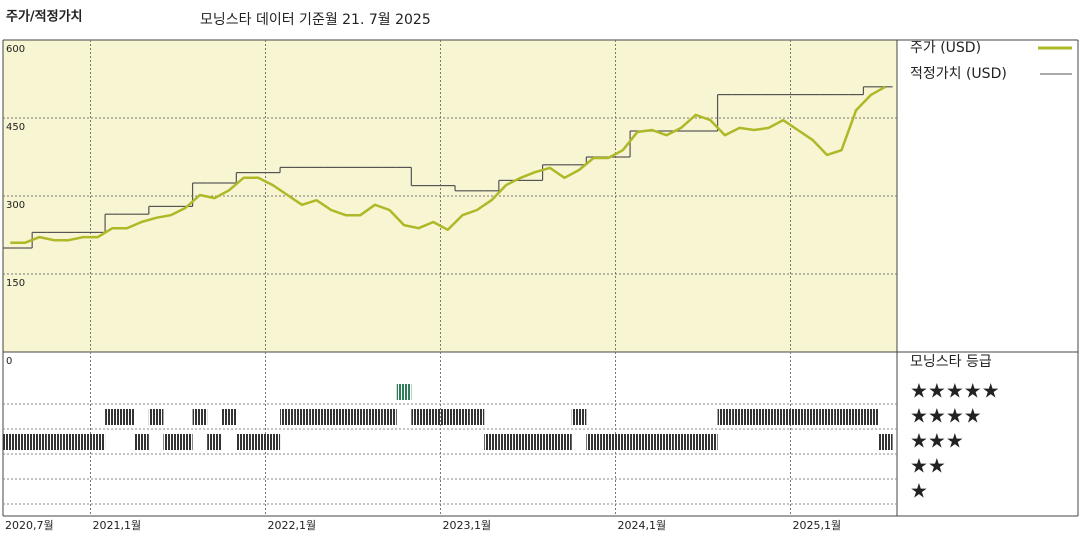  I want to click on x-tick-label: 2025,1월, so click(817, 525).